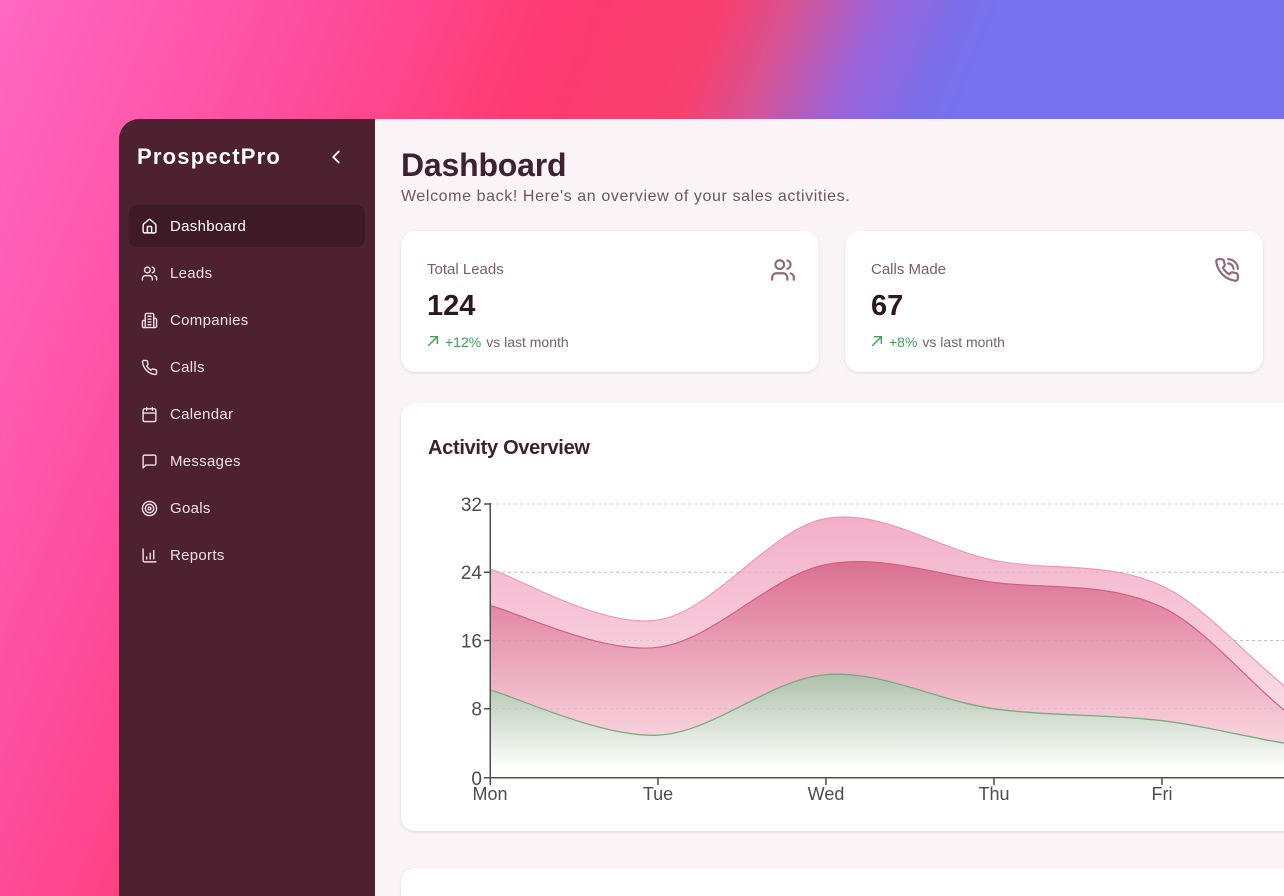 The height and width of the screenshot is (896, 1284). What do you see at coordinates (471, 641) in the screenshot?
I see `svg-text: 16` at bounding box center [471, 641].